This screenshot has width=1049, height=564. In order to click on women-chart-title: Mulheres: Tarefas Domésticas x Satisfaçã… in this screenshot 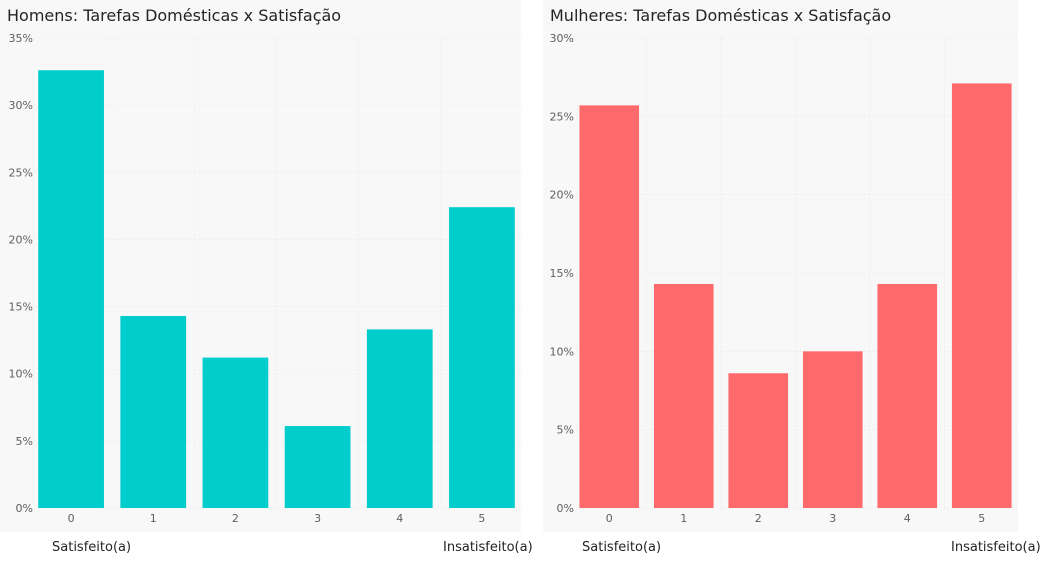, I will do `click(721, 15)`.